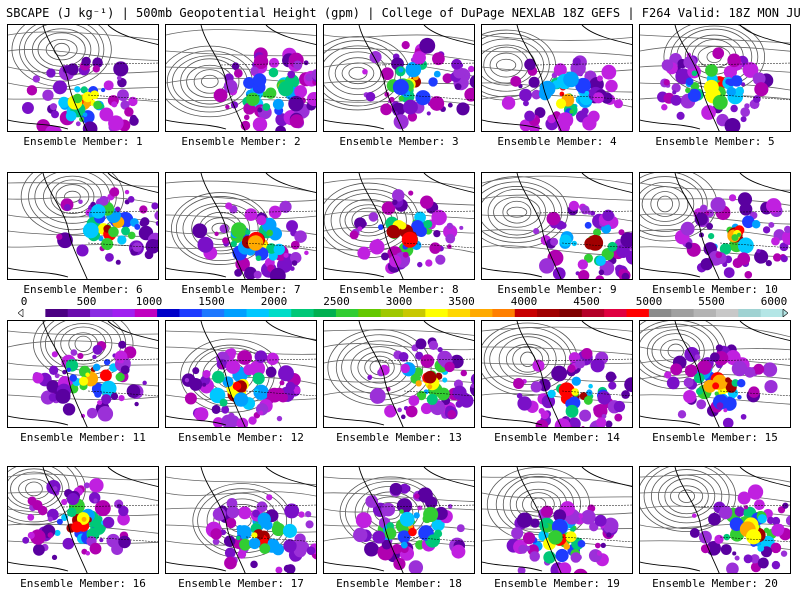 Image resolution: width=800 pixels, height=600 pixels. What do you see at coordinates (86, 301) in the screenshot?
I see `colorbar-tick-label: 500` at bounding box center [86, 301].